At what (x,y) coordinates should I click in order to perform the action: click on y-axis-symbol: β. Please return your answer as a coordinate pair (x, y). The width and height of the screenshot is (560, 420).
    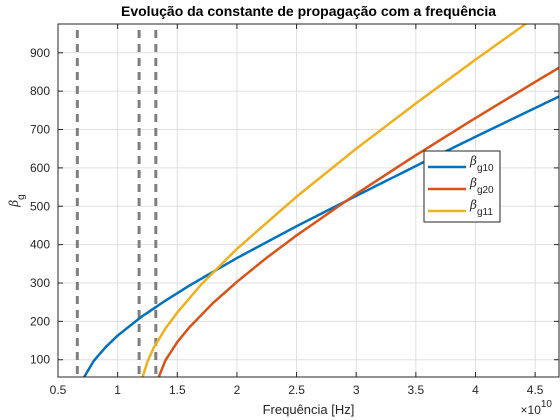
    Looking at the image, I should click on (14, 204).